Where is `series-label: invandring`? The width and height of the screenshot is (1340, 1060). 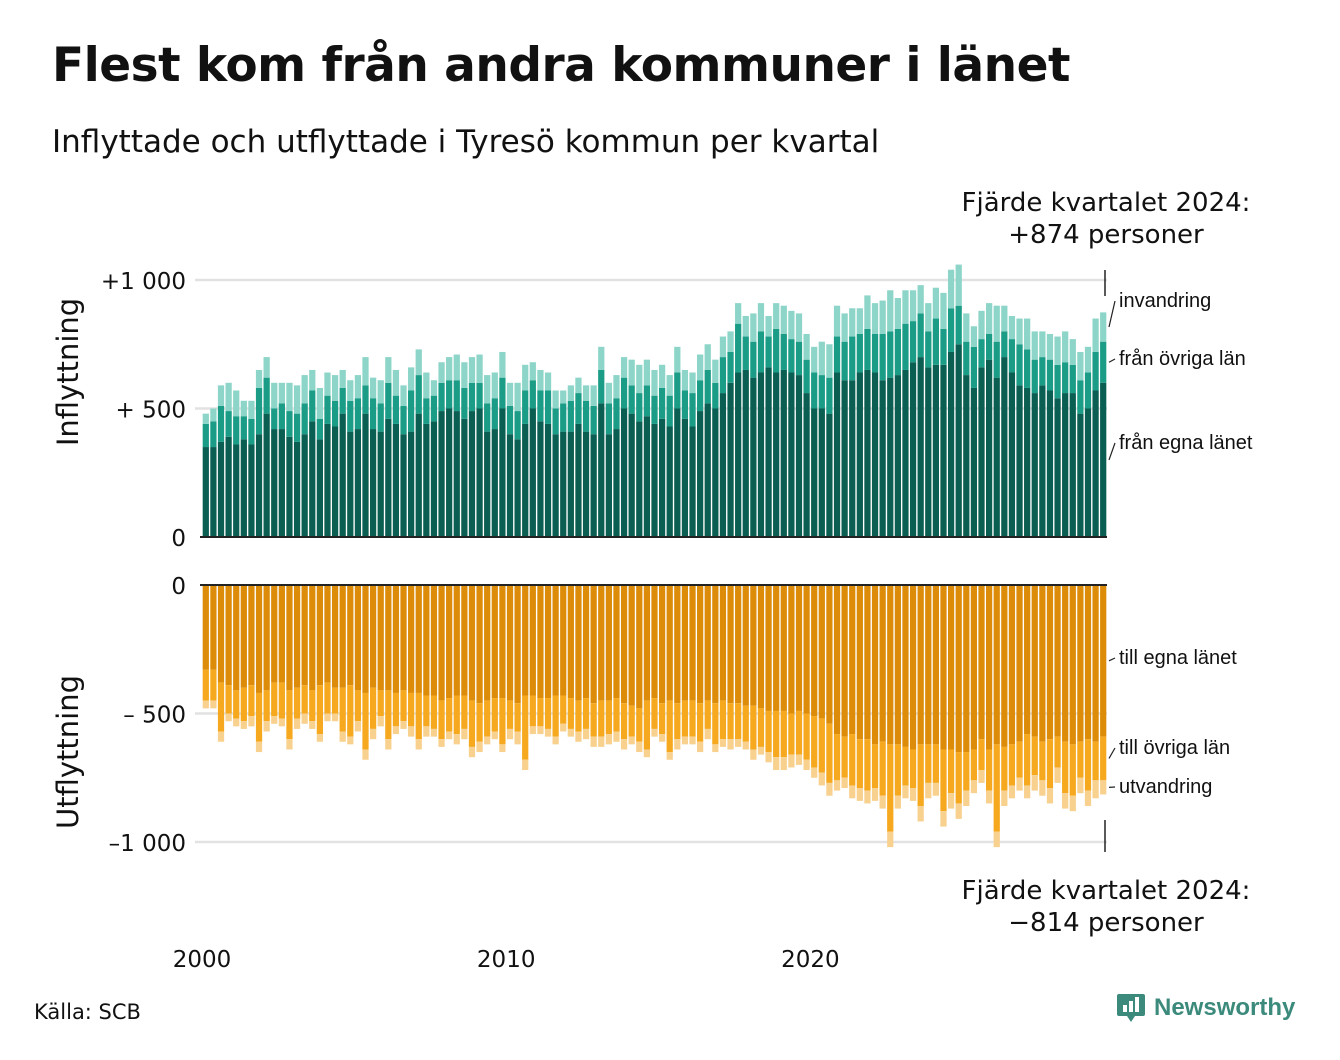 series-label: invandring is located at coordinates (1165, 301).